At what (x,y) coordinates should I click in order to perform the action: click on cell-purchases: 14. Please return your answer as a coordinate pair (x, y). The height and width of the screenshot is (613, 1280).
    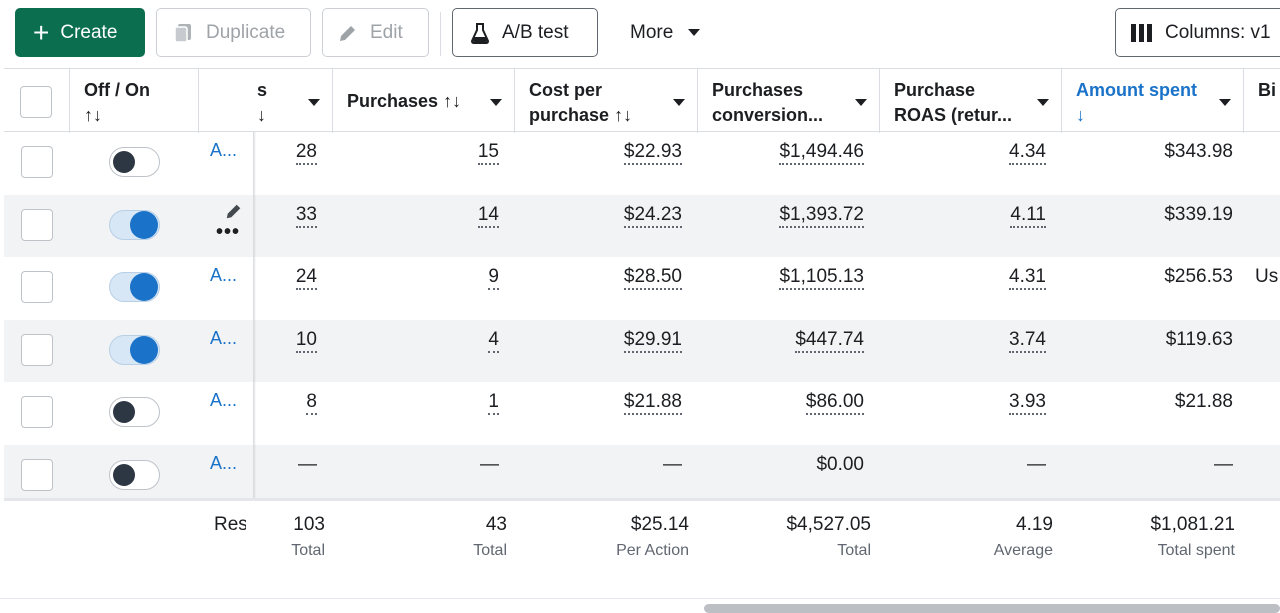
    Looking at the image, I should click on (434, 215).